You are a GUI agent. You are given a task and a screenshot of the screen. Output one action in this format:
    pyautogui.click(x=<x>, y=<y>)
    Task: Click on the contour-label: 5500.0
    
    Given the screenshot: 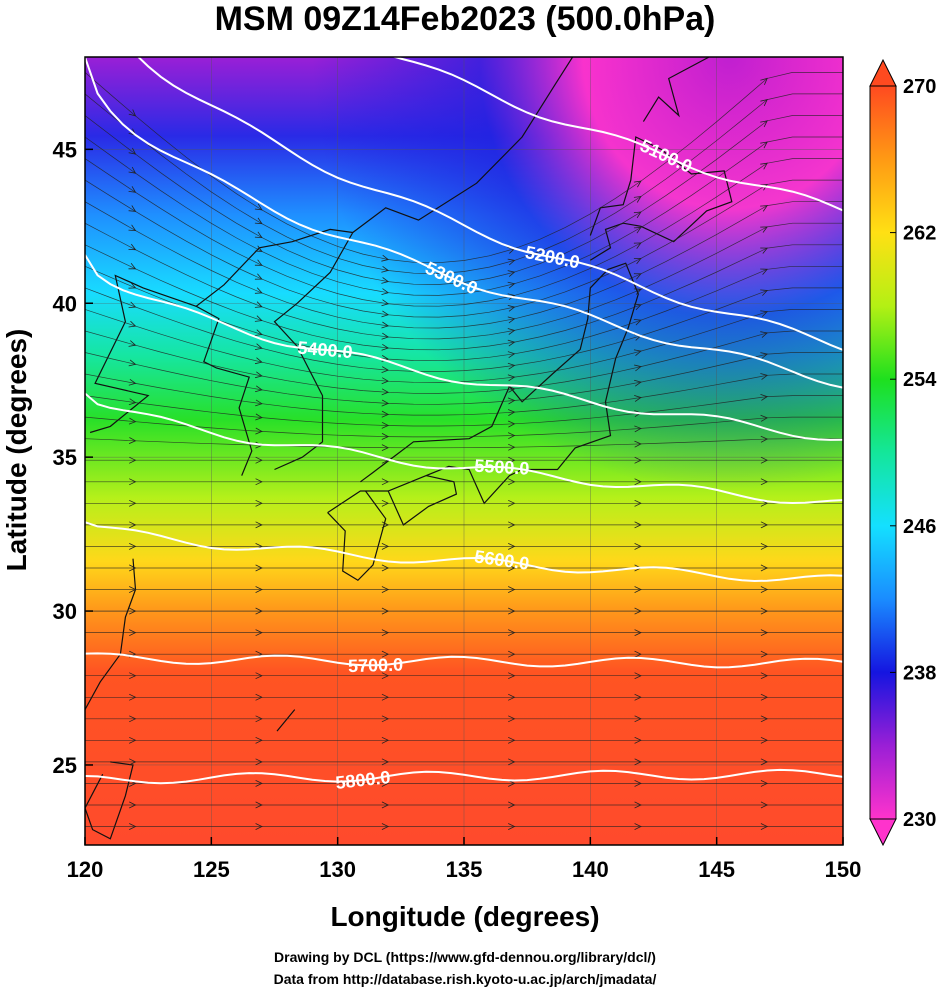 What is the action you would take?
    pyautogui.click(x=502, y=467)
    